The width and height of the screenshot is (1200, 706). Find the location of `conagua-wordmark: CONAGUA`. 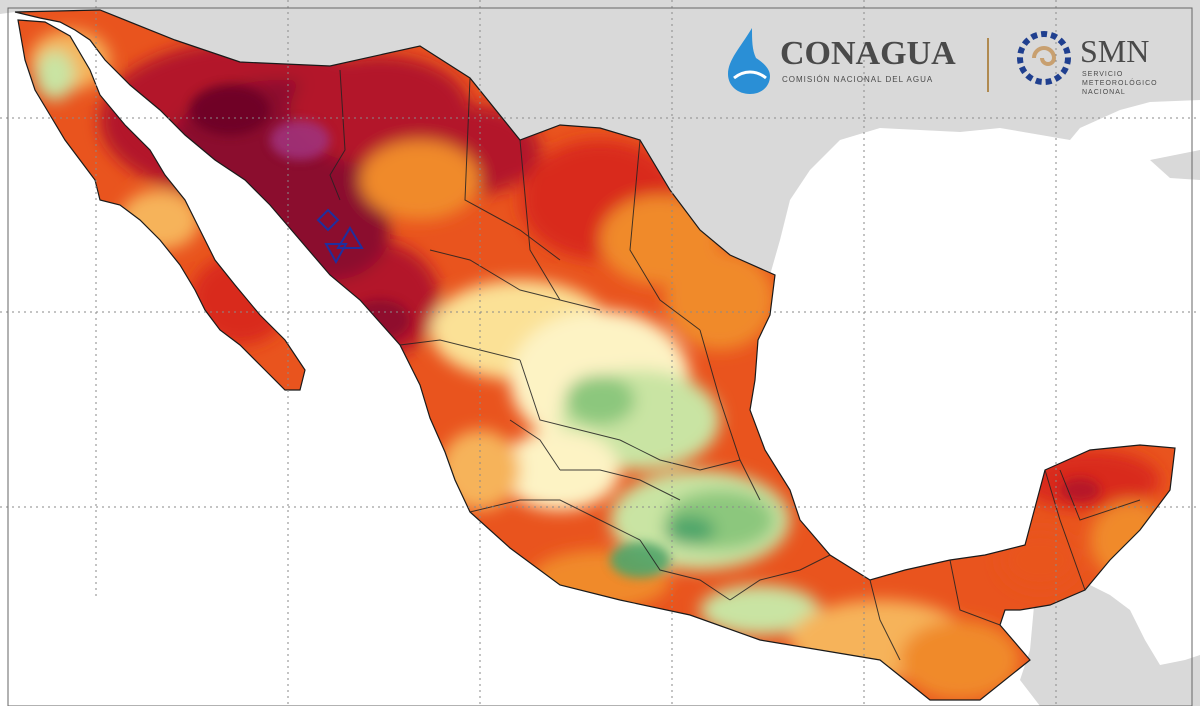

conagua-wordmark: CONAGUA is located at coordinates (868, 53).